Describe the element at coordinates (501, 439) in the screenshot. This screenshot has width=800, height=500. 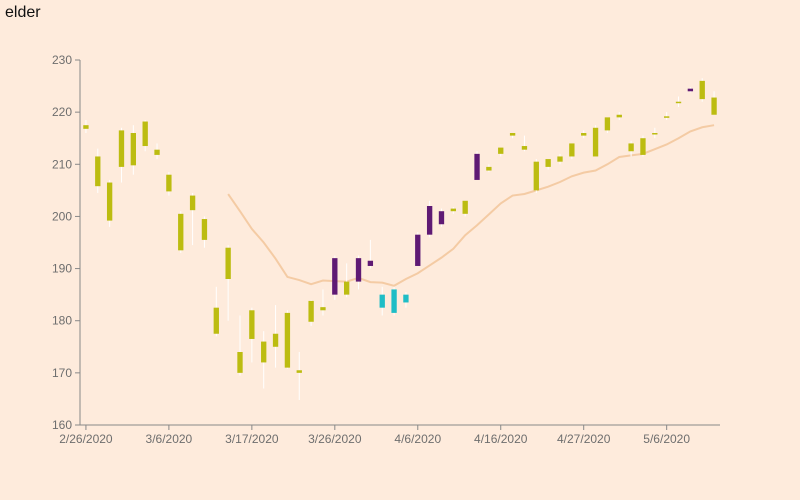
I see `x-tick-label: 4/16/2020` at that location.